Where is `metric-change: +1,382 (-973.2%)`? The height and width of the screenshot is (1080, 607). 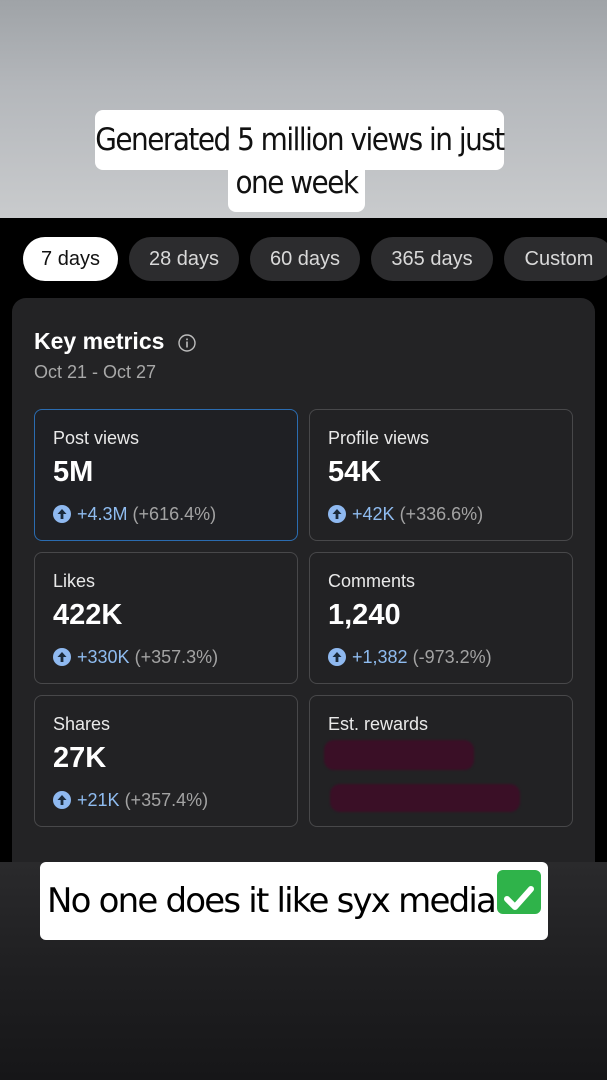 metric-change: +1,382 (-973.2%) is located at coordinates (410, 657).